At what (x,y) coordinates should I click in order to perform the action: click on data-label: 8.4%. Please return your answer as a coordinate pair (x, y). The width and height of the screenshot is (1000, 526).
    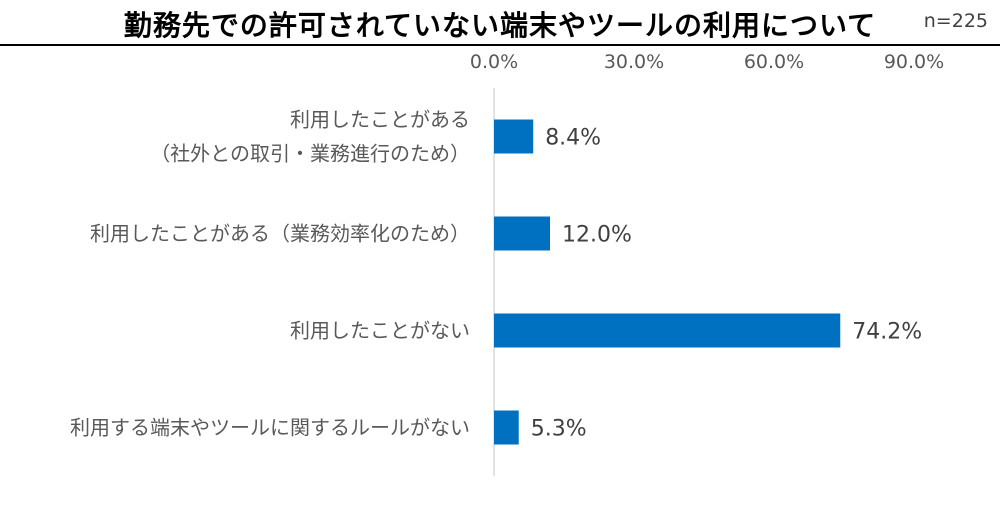
    Looking at the image, I should click on (573, 138).